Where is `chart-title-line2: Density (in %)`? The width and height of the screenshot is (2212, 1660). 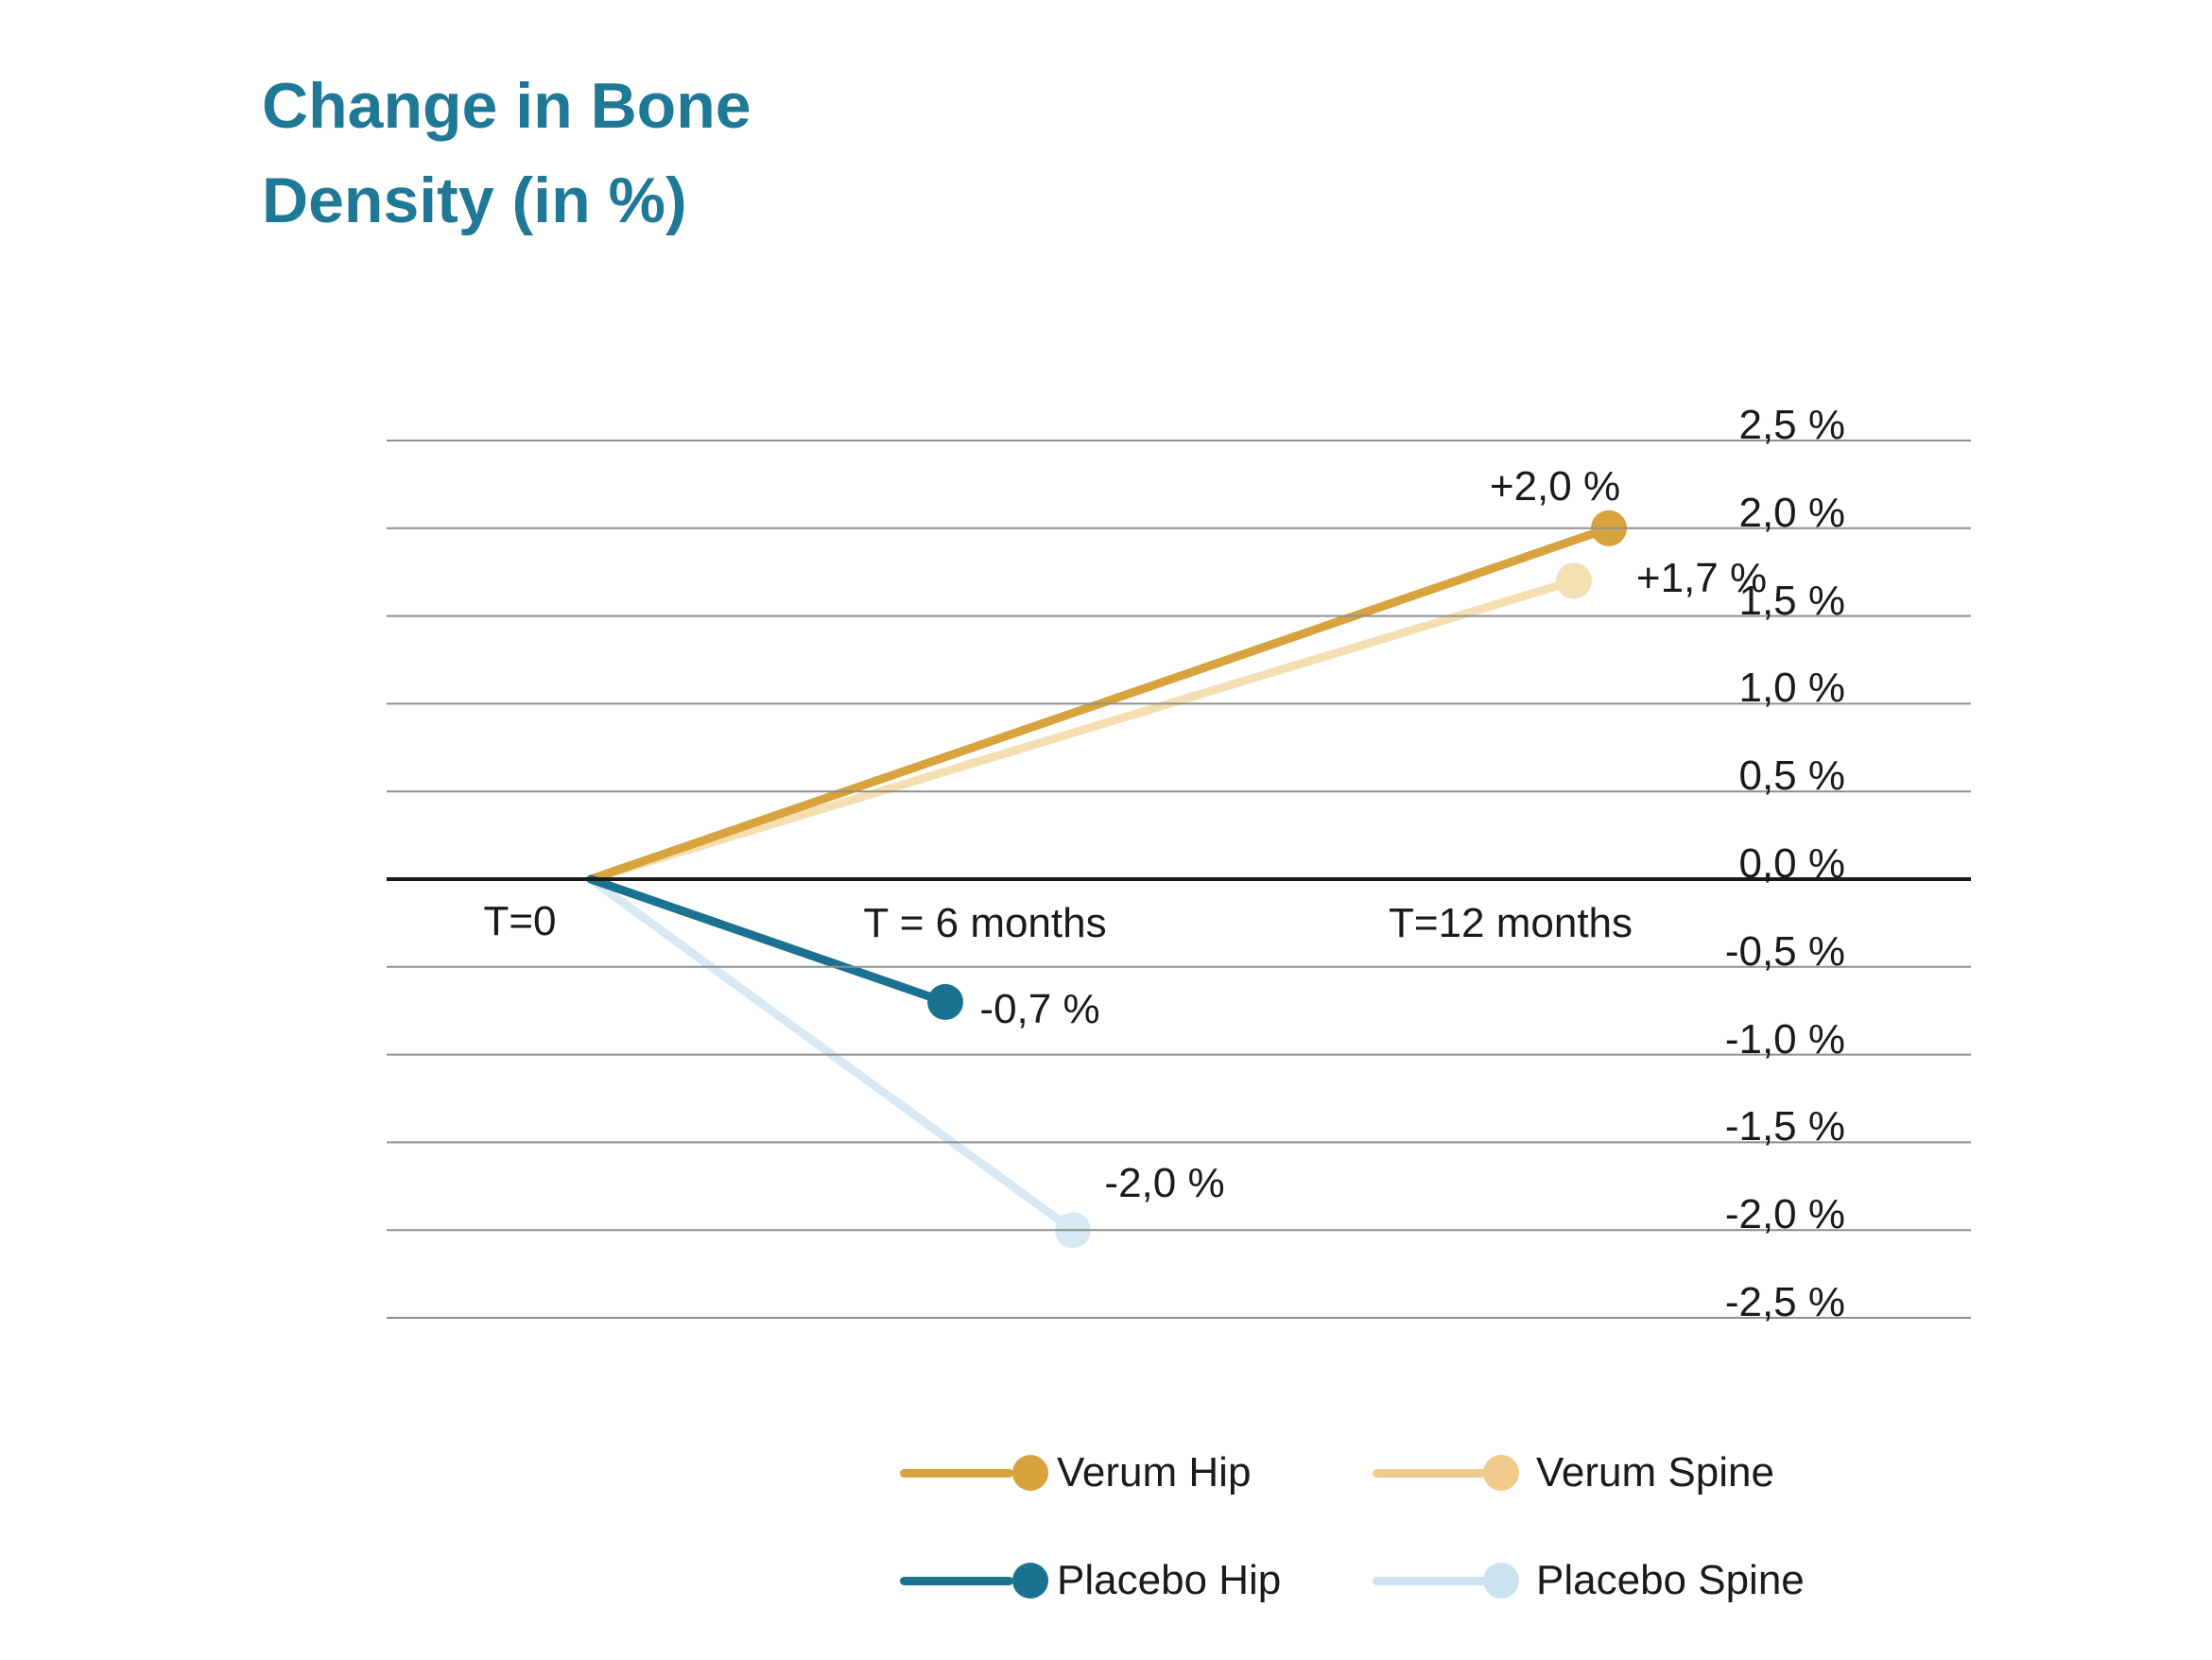 chart-title-line2: Density (in %) is located at coordinates (474, 200).